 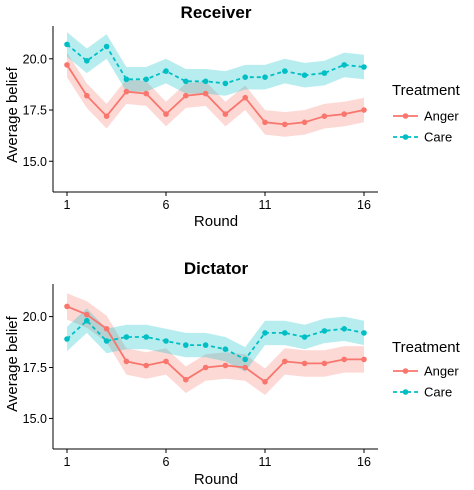 I want to click on panel-title: Dictator, so click(x=216, y=268).